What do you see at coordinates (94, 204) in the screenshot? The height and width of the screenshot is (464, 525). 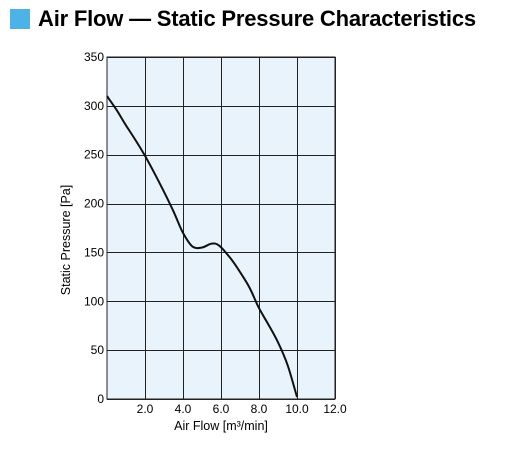 I see `y-tick-label: 200` at bounding box center [94, 204].